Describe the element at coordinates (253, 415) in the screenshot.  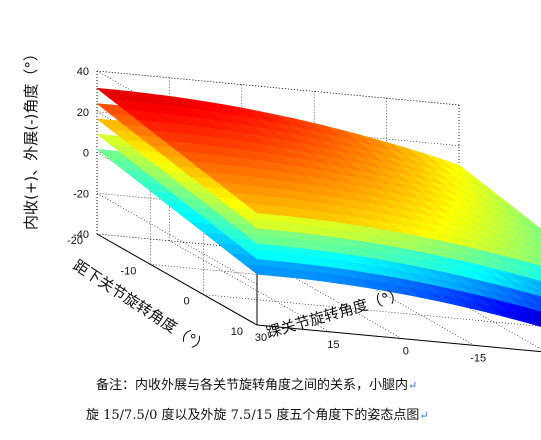
I see `caption-text-2: 旋 15/7.5/0 度以及外旋 7.5/15 度五个角度下的姿态点图` at that location.